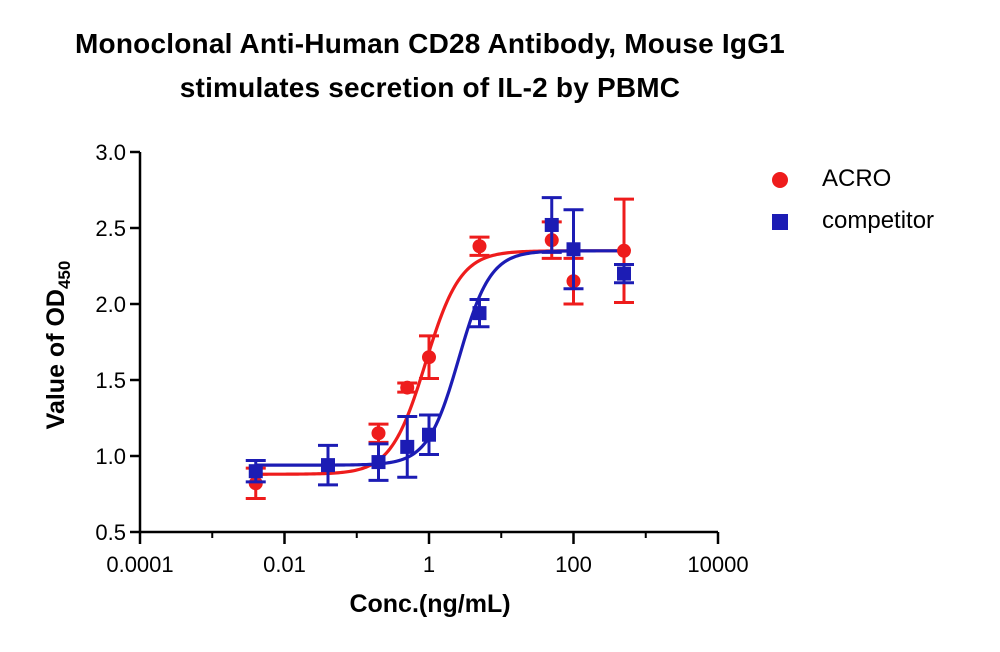 Image resolution: width=1000 pixels, height=652 pixels. I want to click on x-tick-label: 0.01, so click(284, 564).